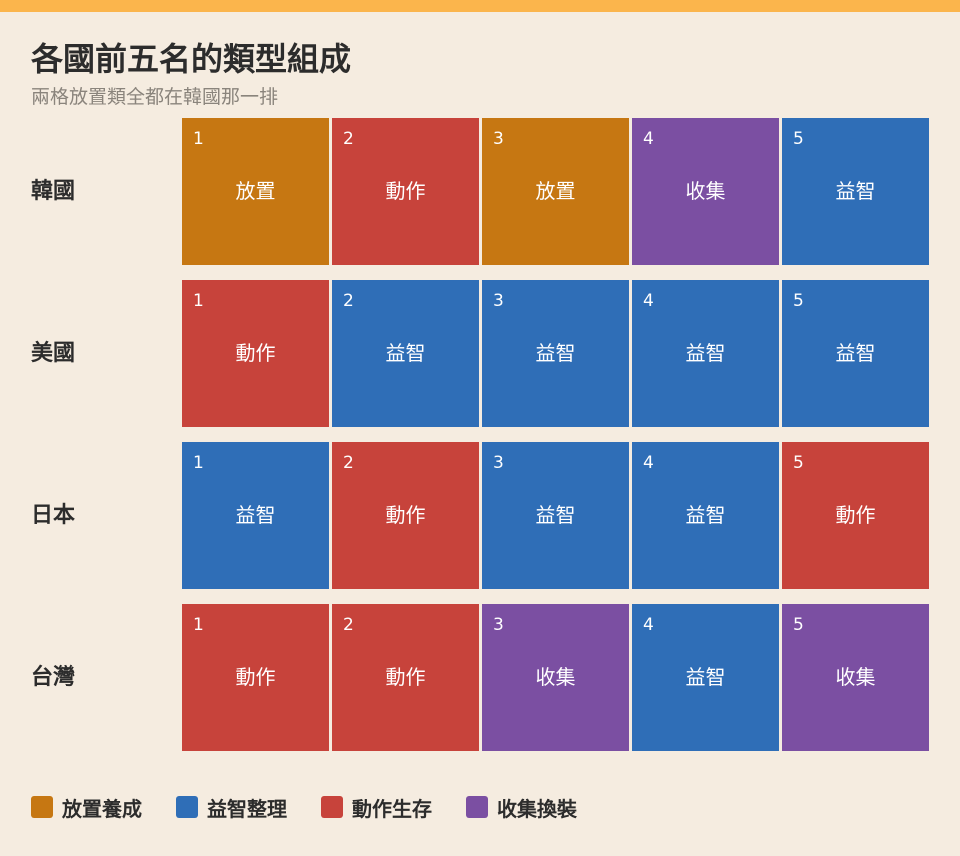 This screenshot has height=856, width=960. Describe the element at coordinates (537, 808) in the screenshot. I see `legend-label: 收集換裝` at that location.